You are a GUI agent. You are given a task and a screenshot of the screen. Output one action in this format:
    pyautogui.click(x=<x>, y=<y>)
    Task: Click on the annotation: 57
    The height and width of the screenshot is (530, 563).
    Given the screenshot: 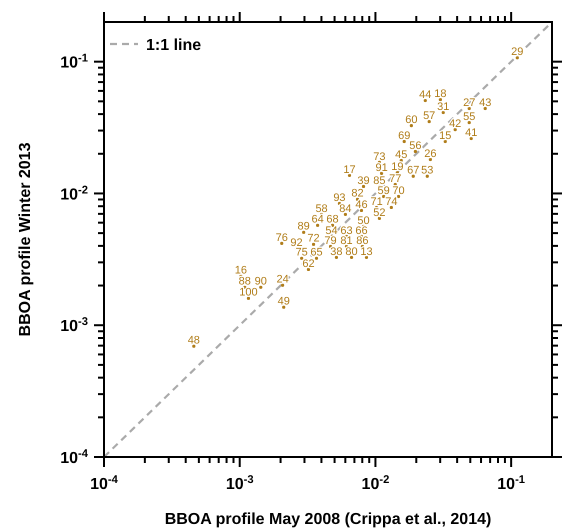 What is the action you would take?
    pyautogui.click(x=429, y=116)
    